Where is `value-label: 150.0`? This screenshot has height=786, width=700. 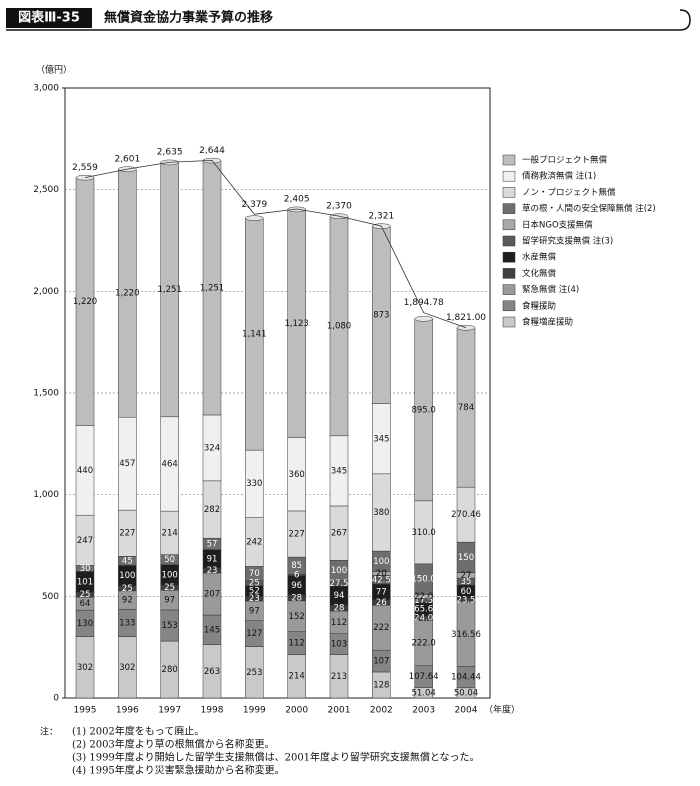
value-label: 150.0 is located at coordinates (423, 580).